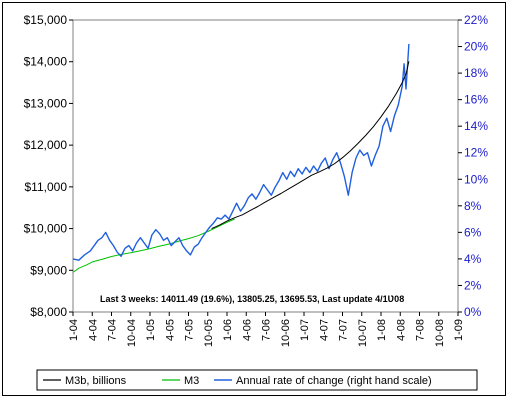 This screenshot has width=510, height=400. I want to click on x-axis-tick-label: 4-05, so click(170, 330).